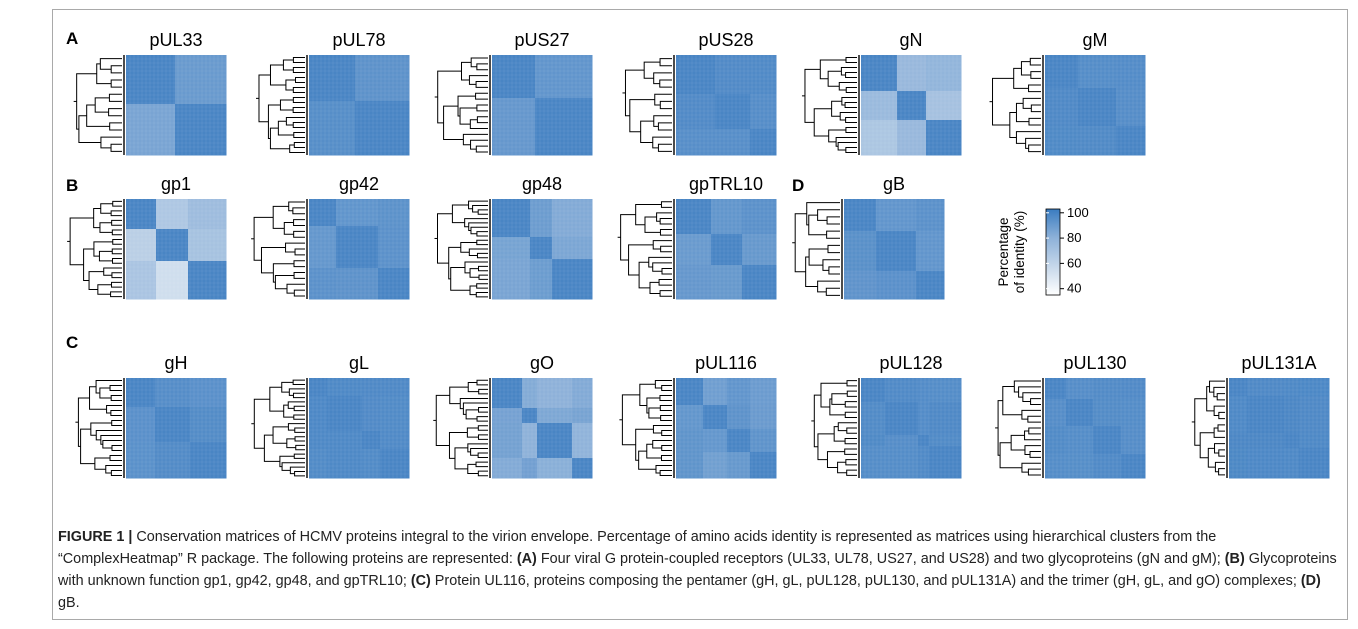  I want to click on color-scale-tick-label: 100, so click(1078, 212).